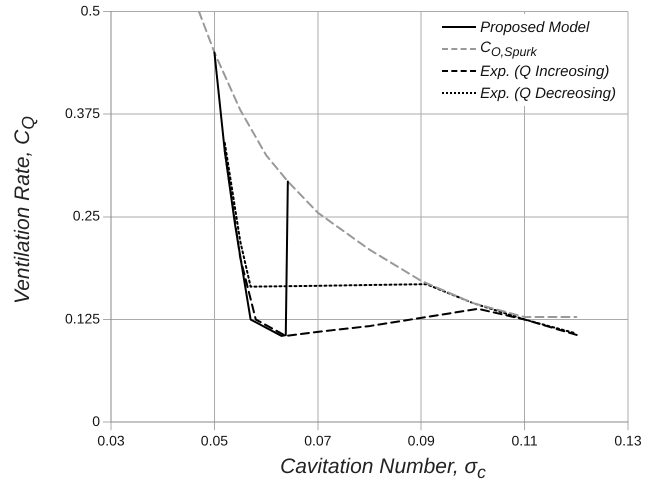 The image size is (646, 493). Describe the element at coordinates (422, 440) in the screenshot. I see `x-tick-label: 0.09` at that location.